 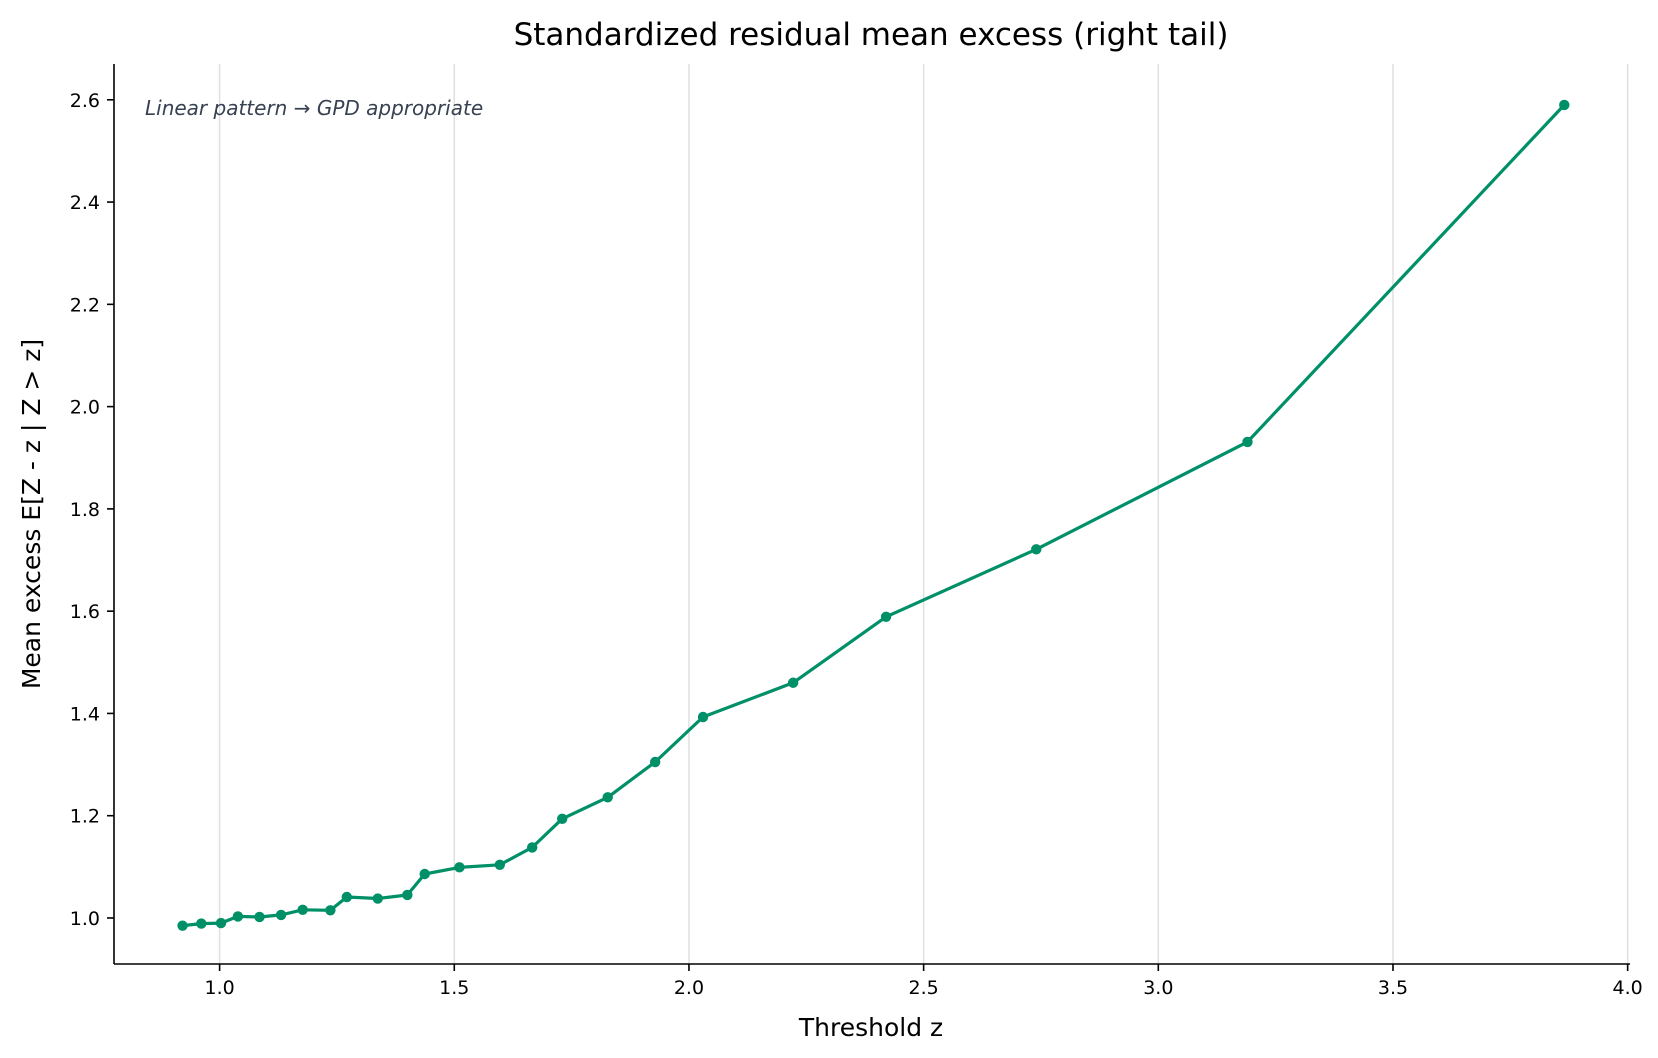 What do you see at coordinates (85, 305) in the screenshot?
I see `y-tick-label: 2.2` at bounding box center [85, 305].